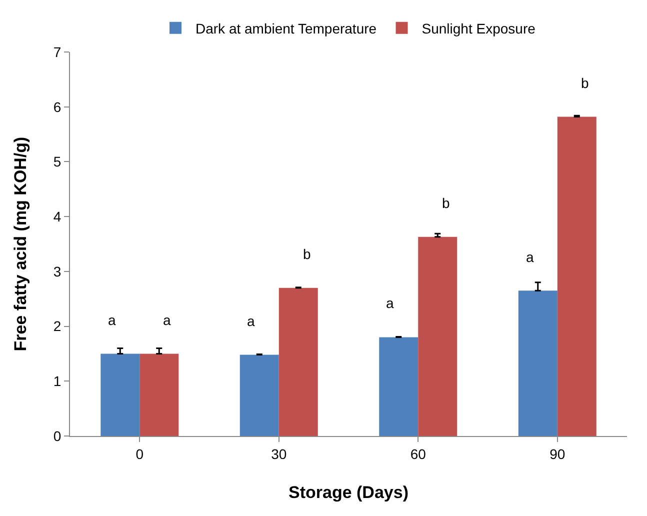 This screenshot has width=647, height=516. What do you see at coordinates (57, 52) in the screenshot?
I see `y-tick-label: 7` at bounding box center [57, 52].